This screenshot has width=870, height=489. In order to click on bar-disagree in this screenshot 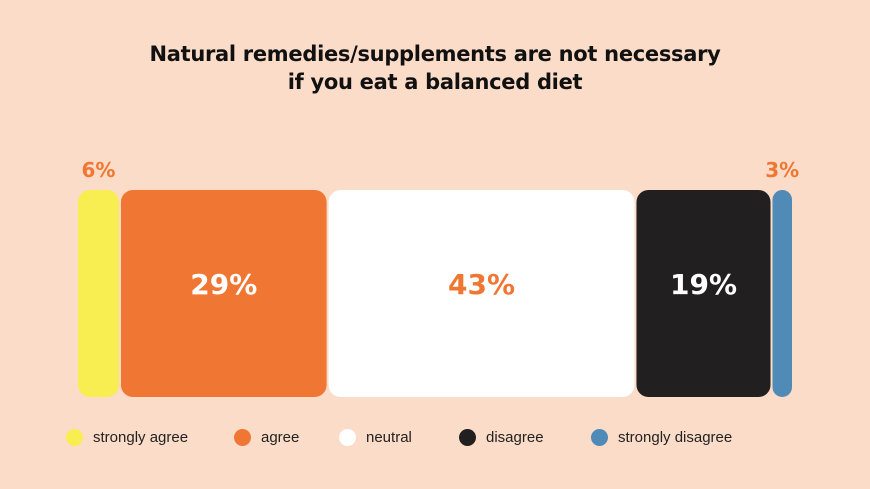, I will do `click(703, 293)`.